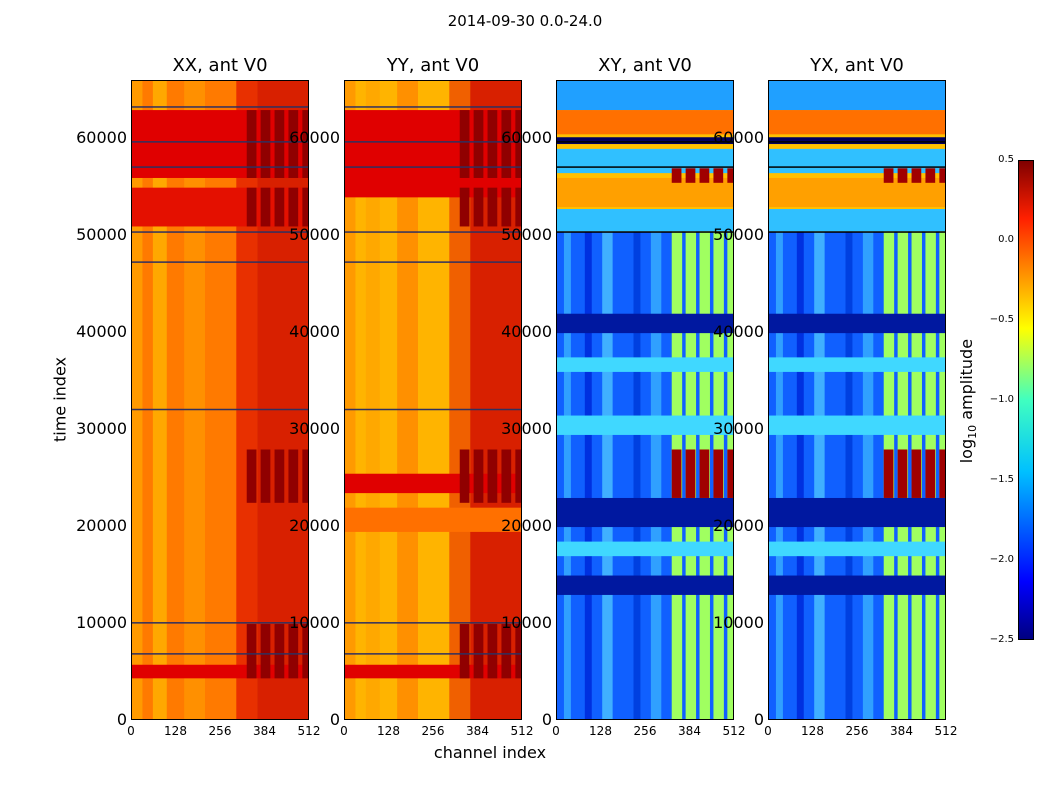 Image resolution: width=1050 pixels, height=800 pixels. What do you see at coordinates (433, 65) in the screenshot?
I see `panel-title-yy: YY, ant V0` at bounding box center [433, 65].